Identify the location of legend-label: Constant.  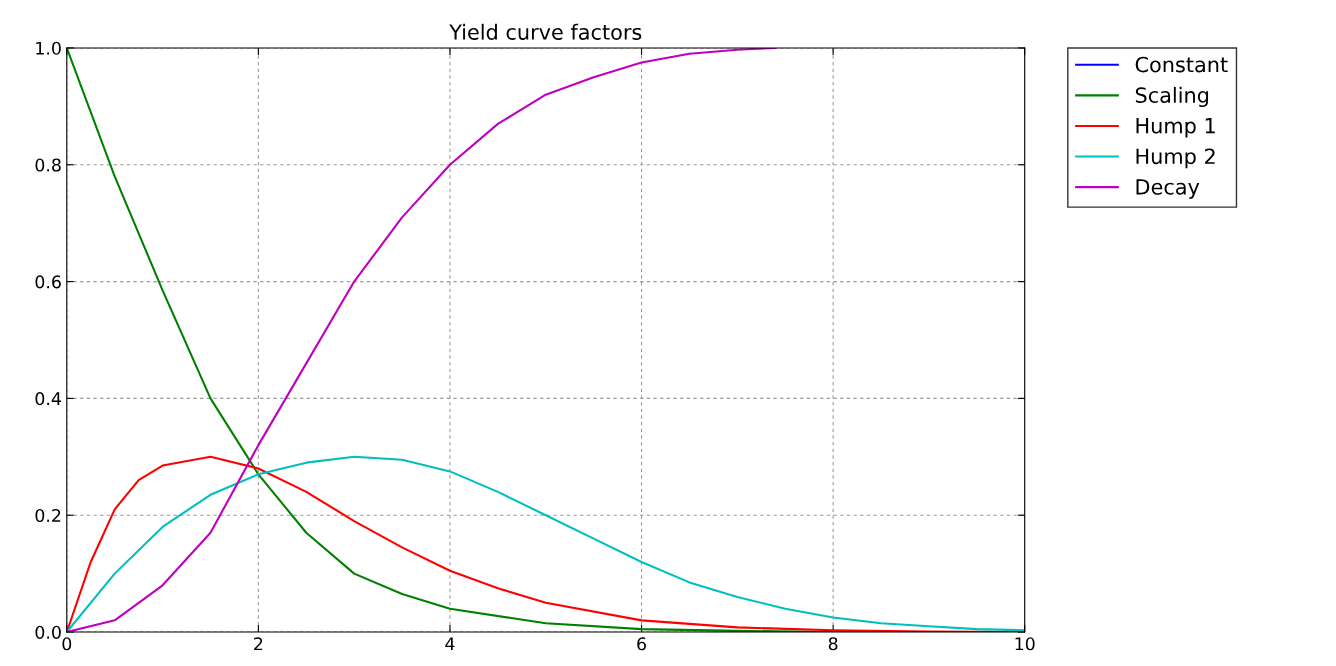
(1181, 64).